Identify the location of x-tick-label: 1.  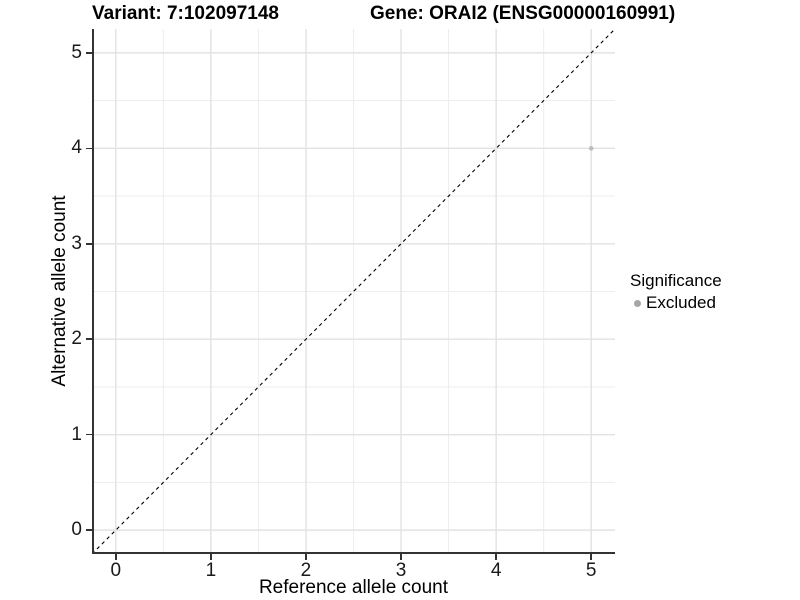
(211, 570).